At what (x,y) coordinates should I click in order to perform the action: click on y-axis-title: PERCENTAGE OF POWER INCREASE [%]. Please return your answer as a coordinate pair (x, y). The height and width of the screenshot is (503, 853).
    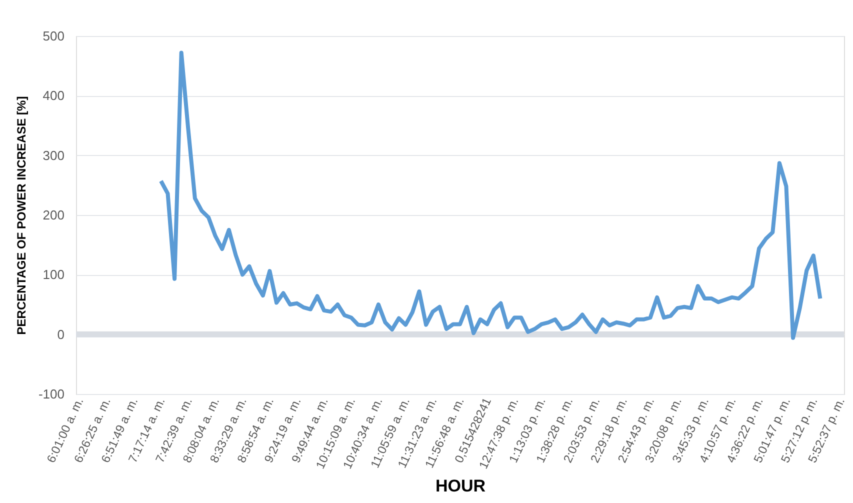
    Looking at the image, I should click on (21, 215).